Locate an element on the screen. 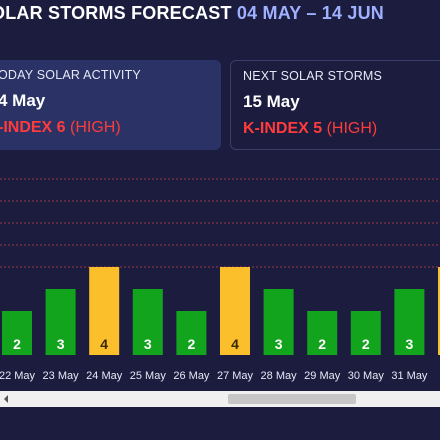 This screenshot has width=440, height=440. today-kindex-level: (HIGH) is located at coordinates (95, 127).